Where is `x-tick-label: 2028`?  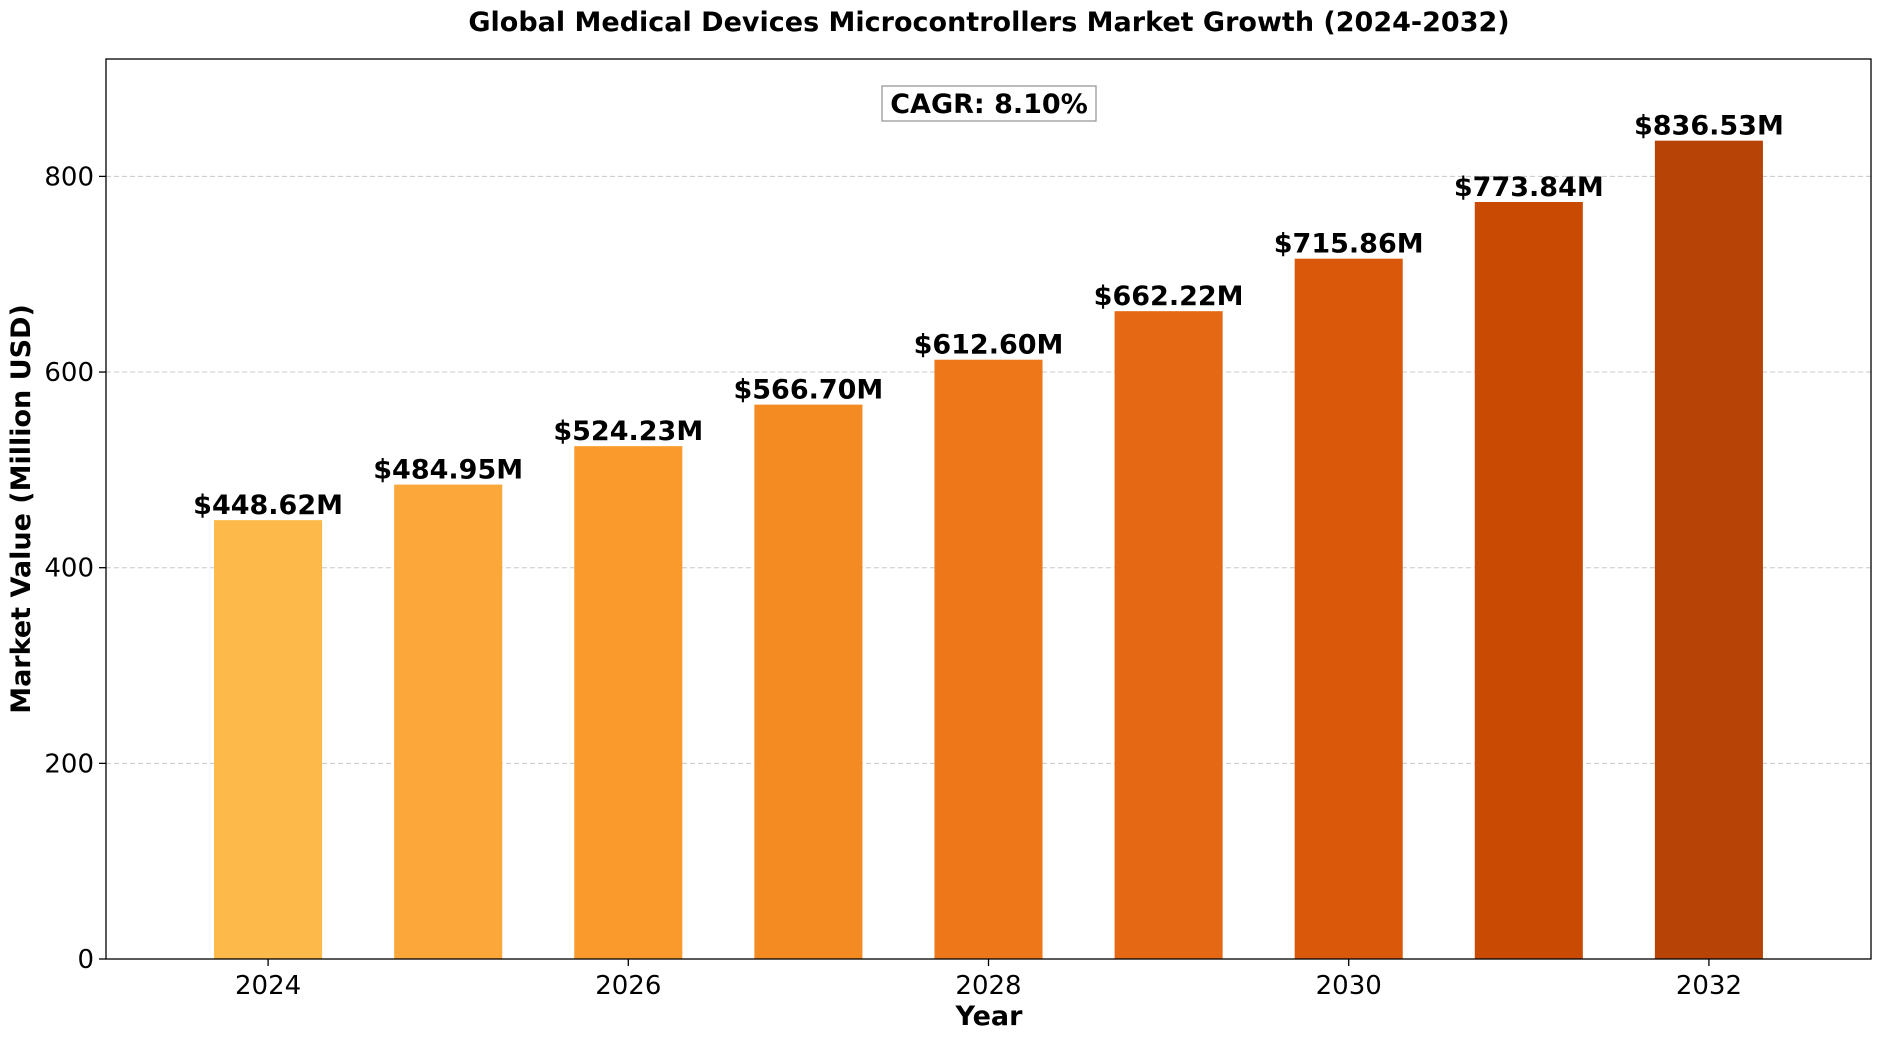 x-tick-label: 2028 is located at coordinates (988, 986).